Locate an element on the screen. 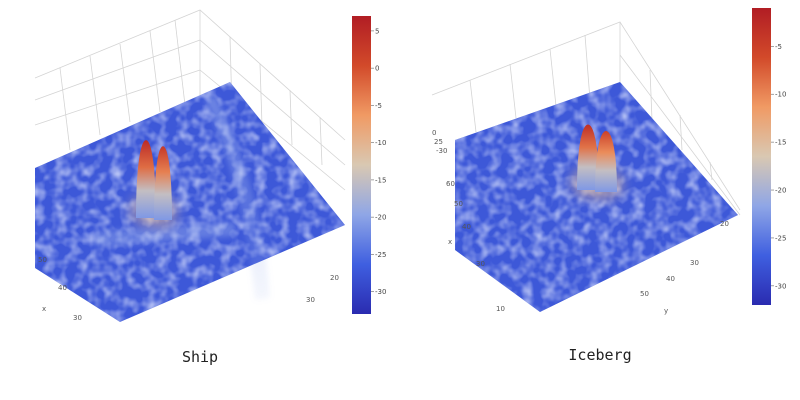  iceberg-peaks is located at coordinates (597, 162).